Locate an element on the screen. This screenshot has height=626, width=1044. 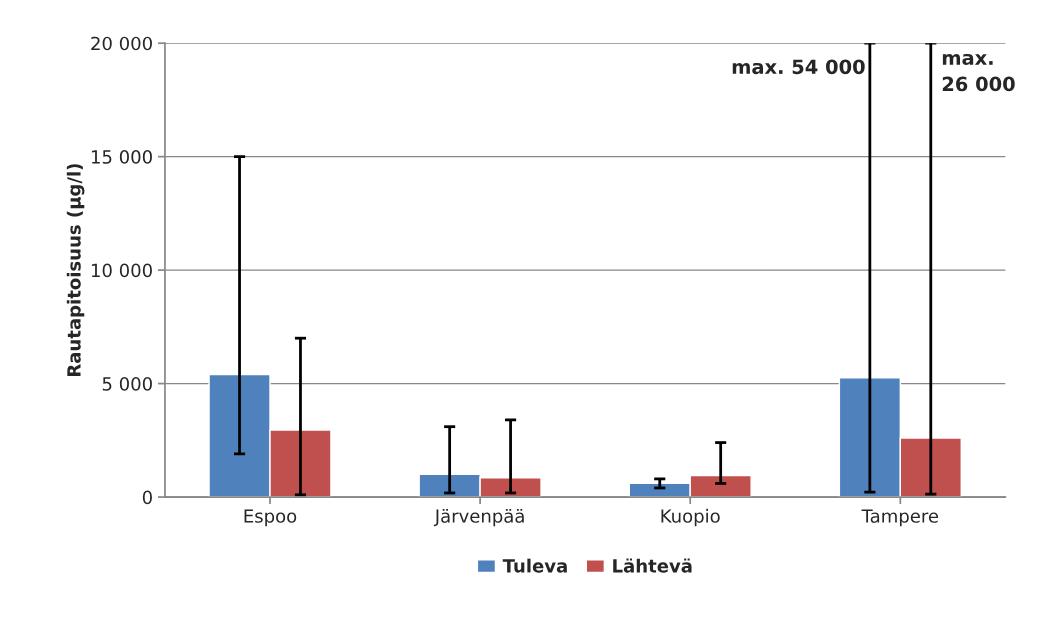
y-tick-label: 5 000 is located at coordinates (127, 384).